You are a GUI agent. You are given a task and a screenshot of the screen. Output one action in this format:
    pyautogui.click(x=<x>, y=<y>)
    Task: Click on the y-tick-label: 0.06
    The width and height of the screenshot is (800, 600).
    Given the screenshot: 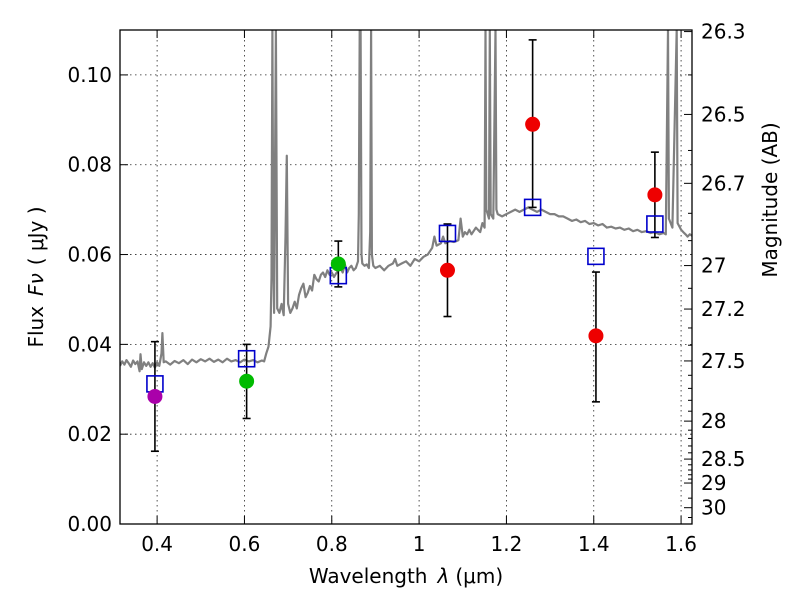 What is the action you would take?
    pyautogui.click(x=89, y=255)
    